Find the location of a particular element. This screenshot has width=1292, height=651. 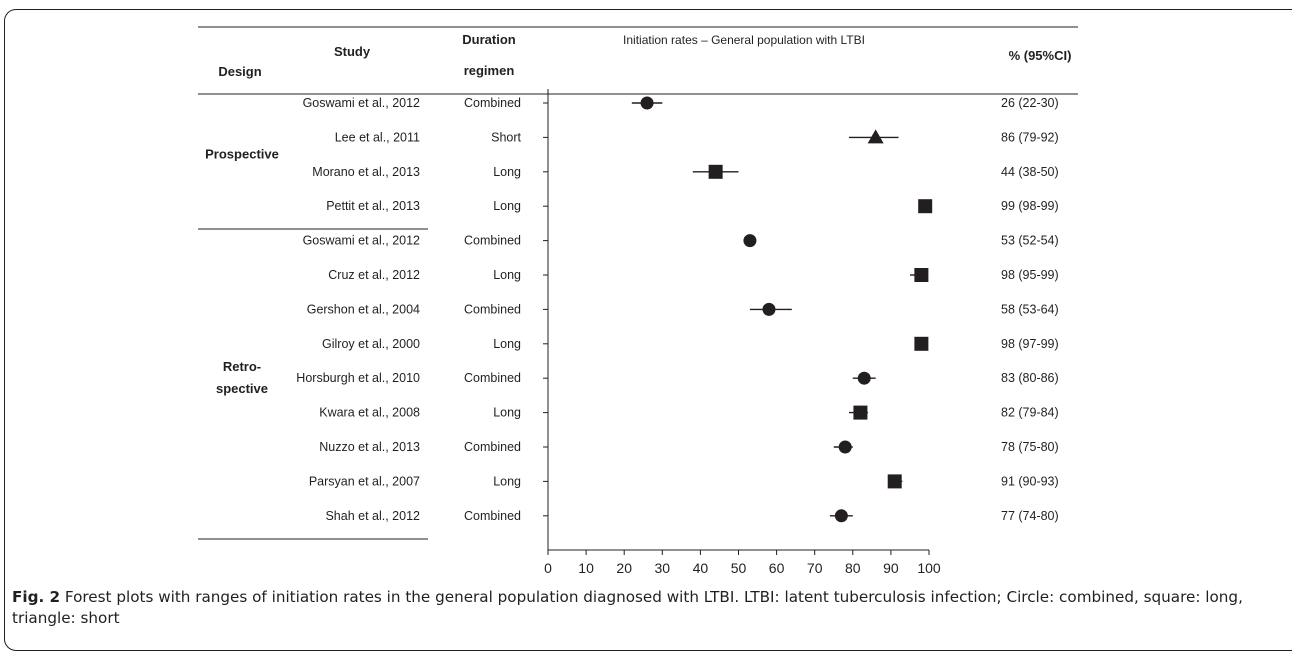

header-regimen: regimen is located at coordinates (489, 70).